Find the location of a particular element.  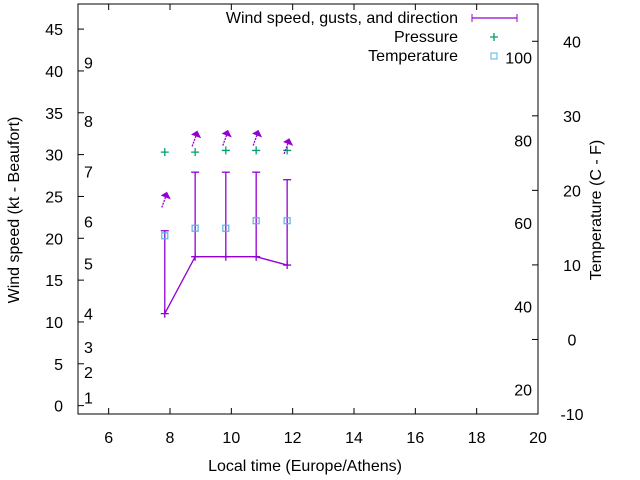

x-tick-label: 12 is located at coordinates (293, 438).